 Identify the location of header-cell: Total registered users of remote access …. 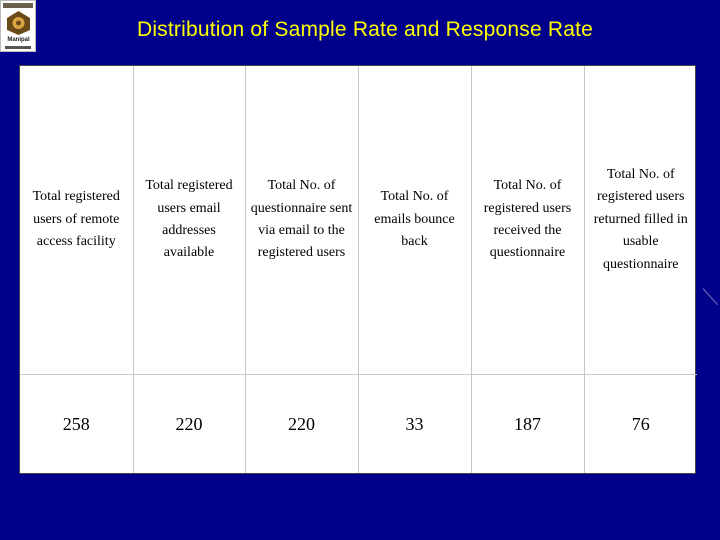
(77, 220).